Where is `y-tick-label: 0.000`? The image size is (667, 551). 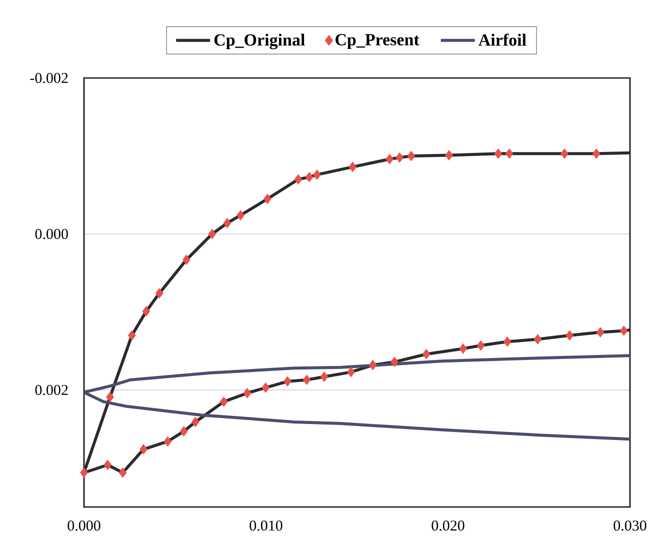
y-tick-label: 0.000 is located at coordinates (51, 234).